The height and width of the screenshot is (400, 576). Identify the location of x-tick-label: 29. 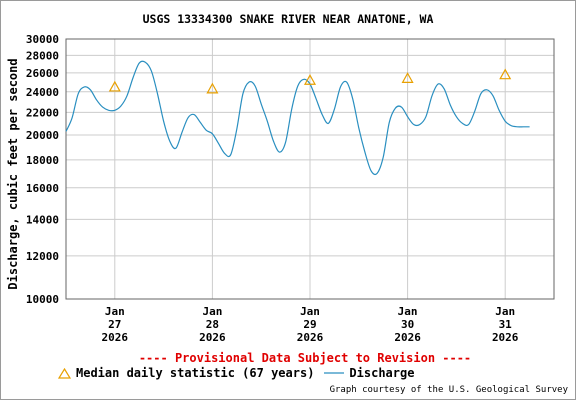
(309, 324).